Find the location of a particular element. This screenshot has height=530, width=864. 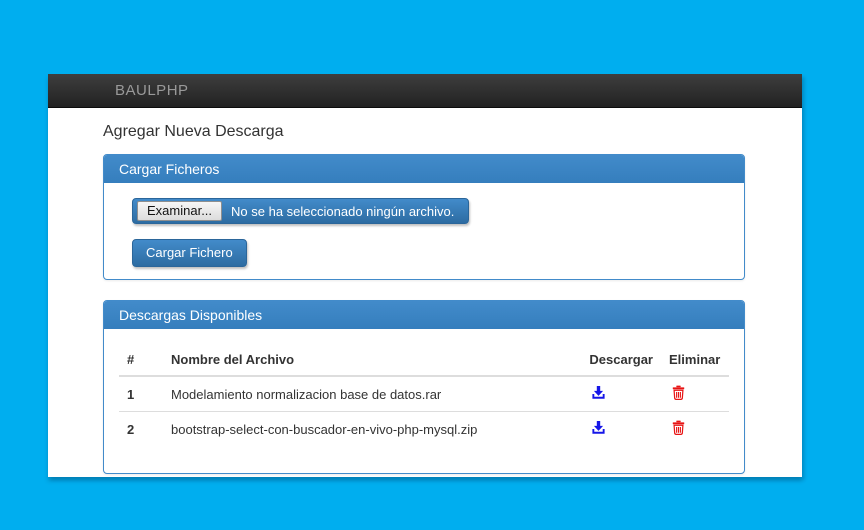

upload-panel-header: Cargar Ficheros is located at coordinates (424, 169).